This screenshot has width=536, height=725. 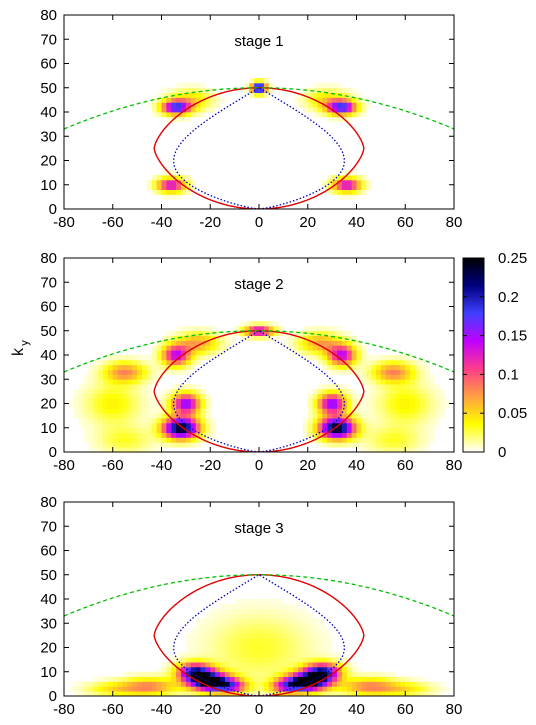 What do you see at coordinates (113, 465) in the screenshot?
I see `x-tick-label: -60` at bounding box center [113, 465].